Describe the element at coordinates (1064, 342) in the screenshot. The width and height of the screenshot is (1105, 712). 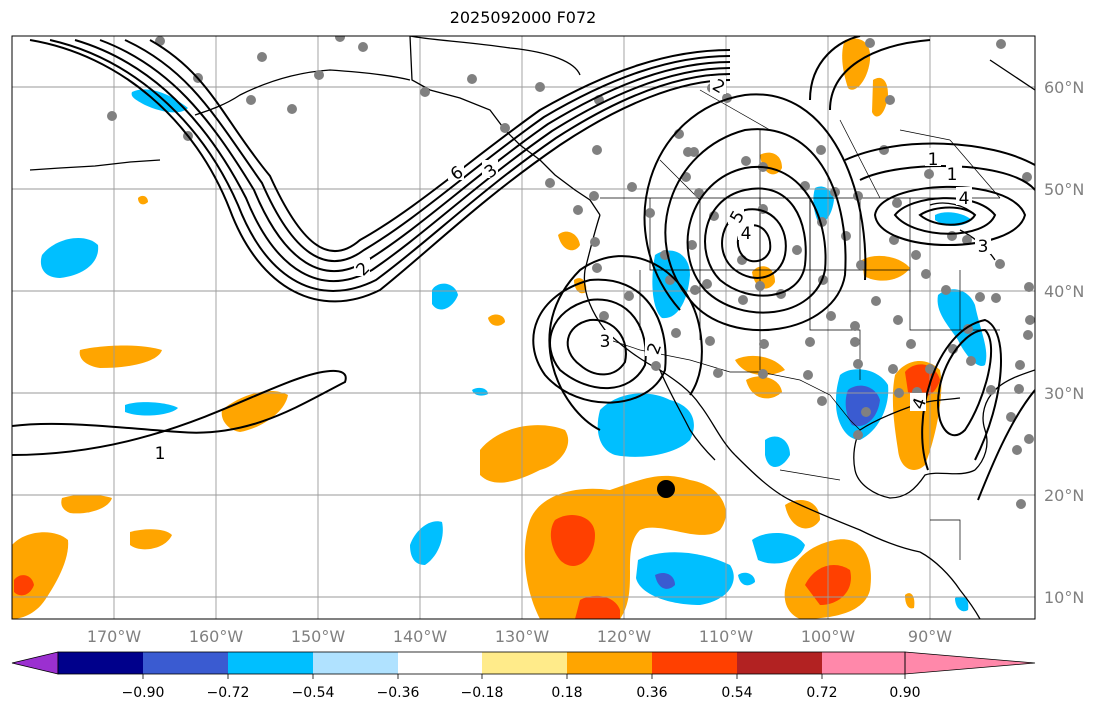
I see `latitude-labels: 10°N 20°N 30°N 40°N 50°N 60°N` at that location.